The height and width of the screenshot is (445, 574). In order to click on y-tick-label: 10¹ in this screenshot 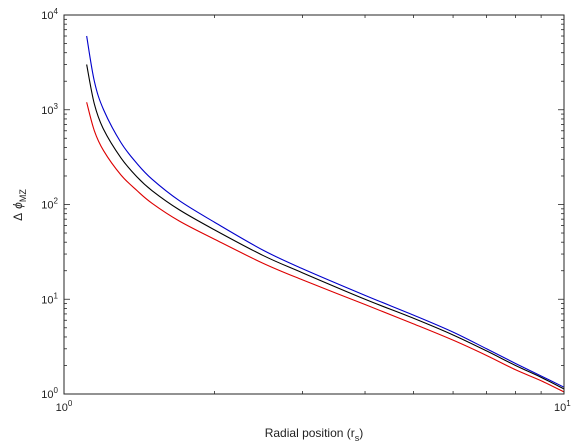, I will do `click(49, 298)`.